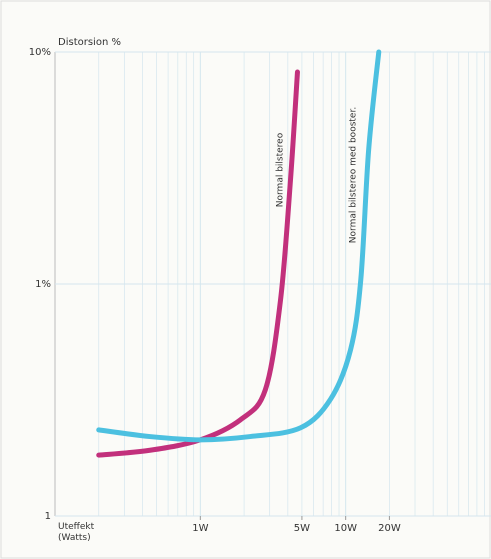 This screenshot has height=559, width=491. Describe the element at coordinates (200, 528) in the screenshot. I see `x-tick-label: 1W` at that location.